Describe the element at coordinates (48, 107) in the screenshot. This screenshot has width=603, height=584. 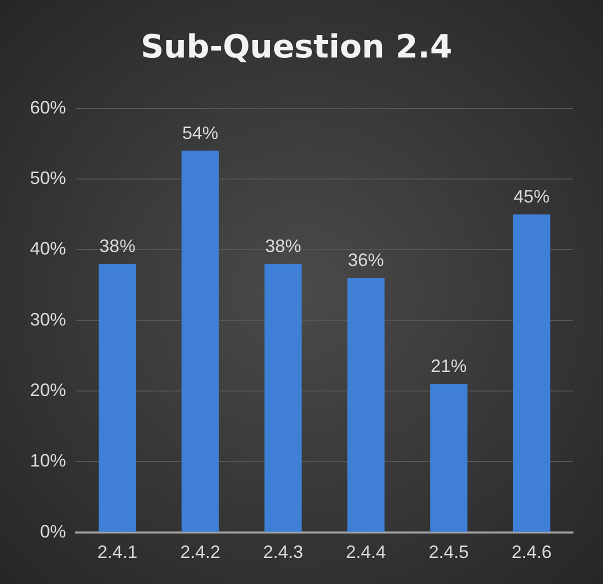
I see `y-tick-label: 60%` at that location.